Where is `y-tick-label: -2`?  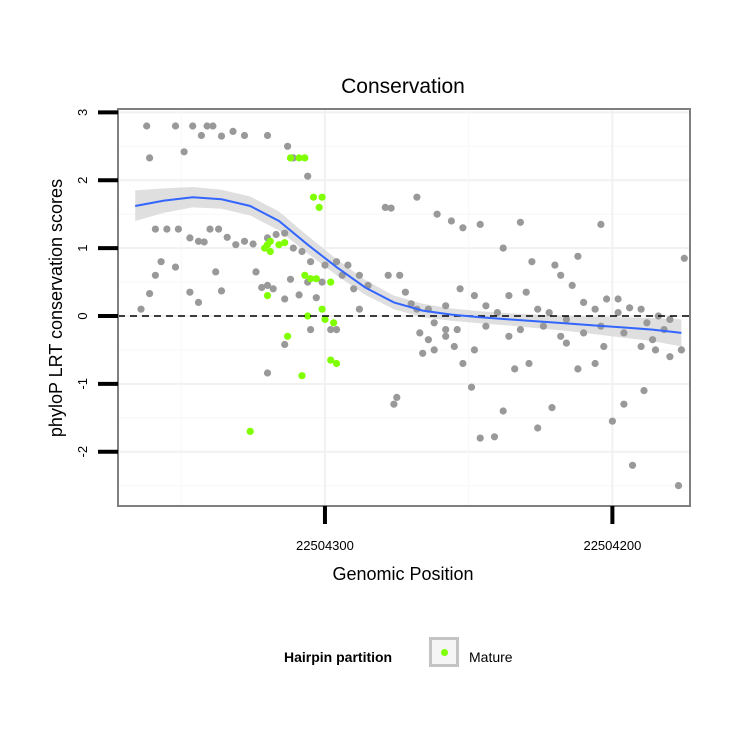
y-tick-label: -2 is located at coordinates (82, 452).